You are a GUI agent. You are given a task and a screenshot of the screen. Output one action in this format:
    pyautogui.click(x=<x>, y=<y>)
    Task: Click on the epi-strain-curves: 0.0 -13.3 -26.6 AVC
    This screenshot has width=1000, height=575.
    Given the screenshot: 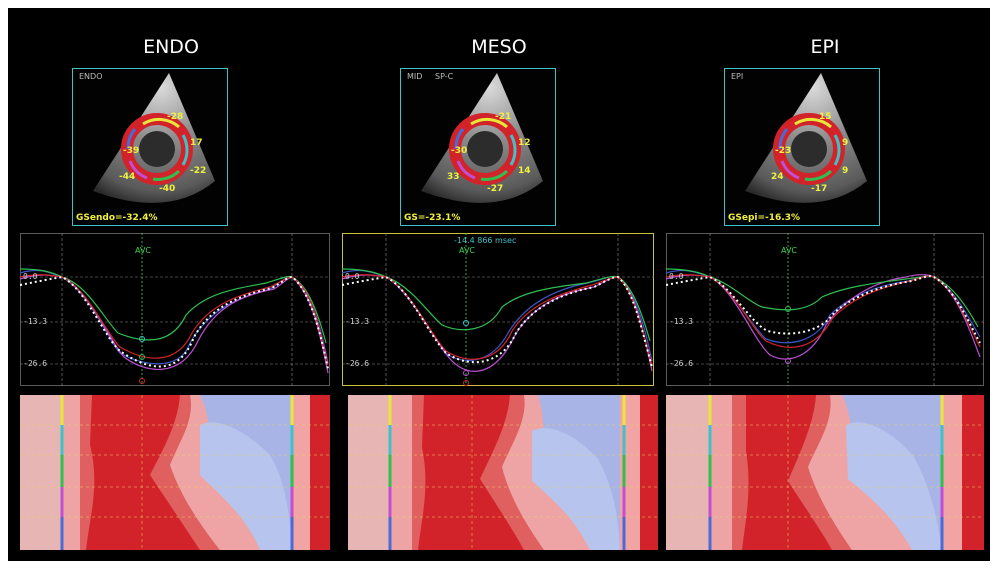 What is the action you would take?
    pyautogui.click(x=825, y=309)
    